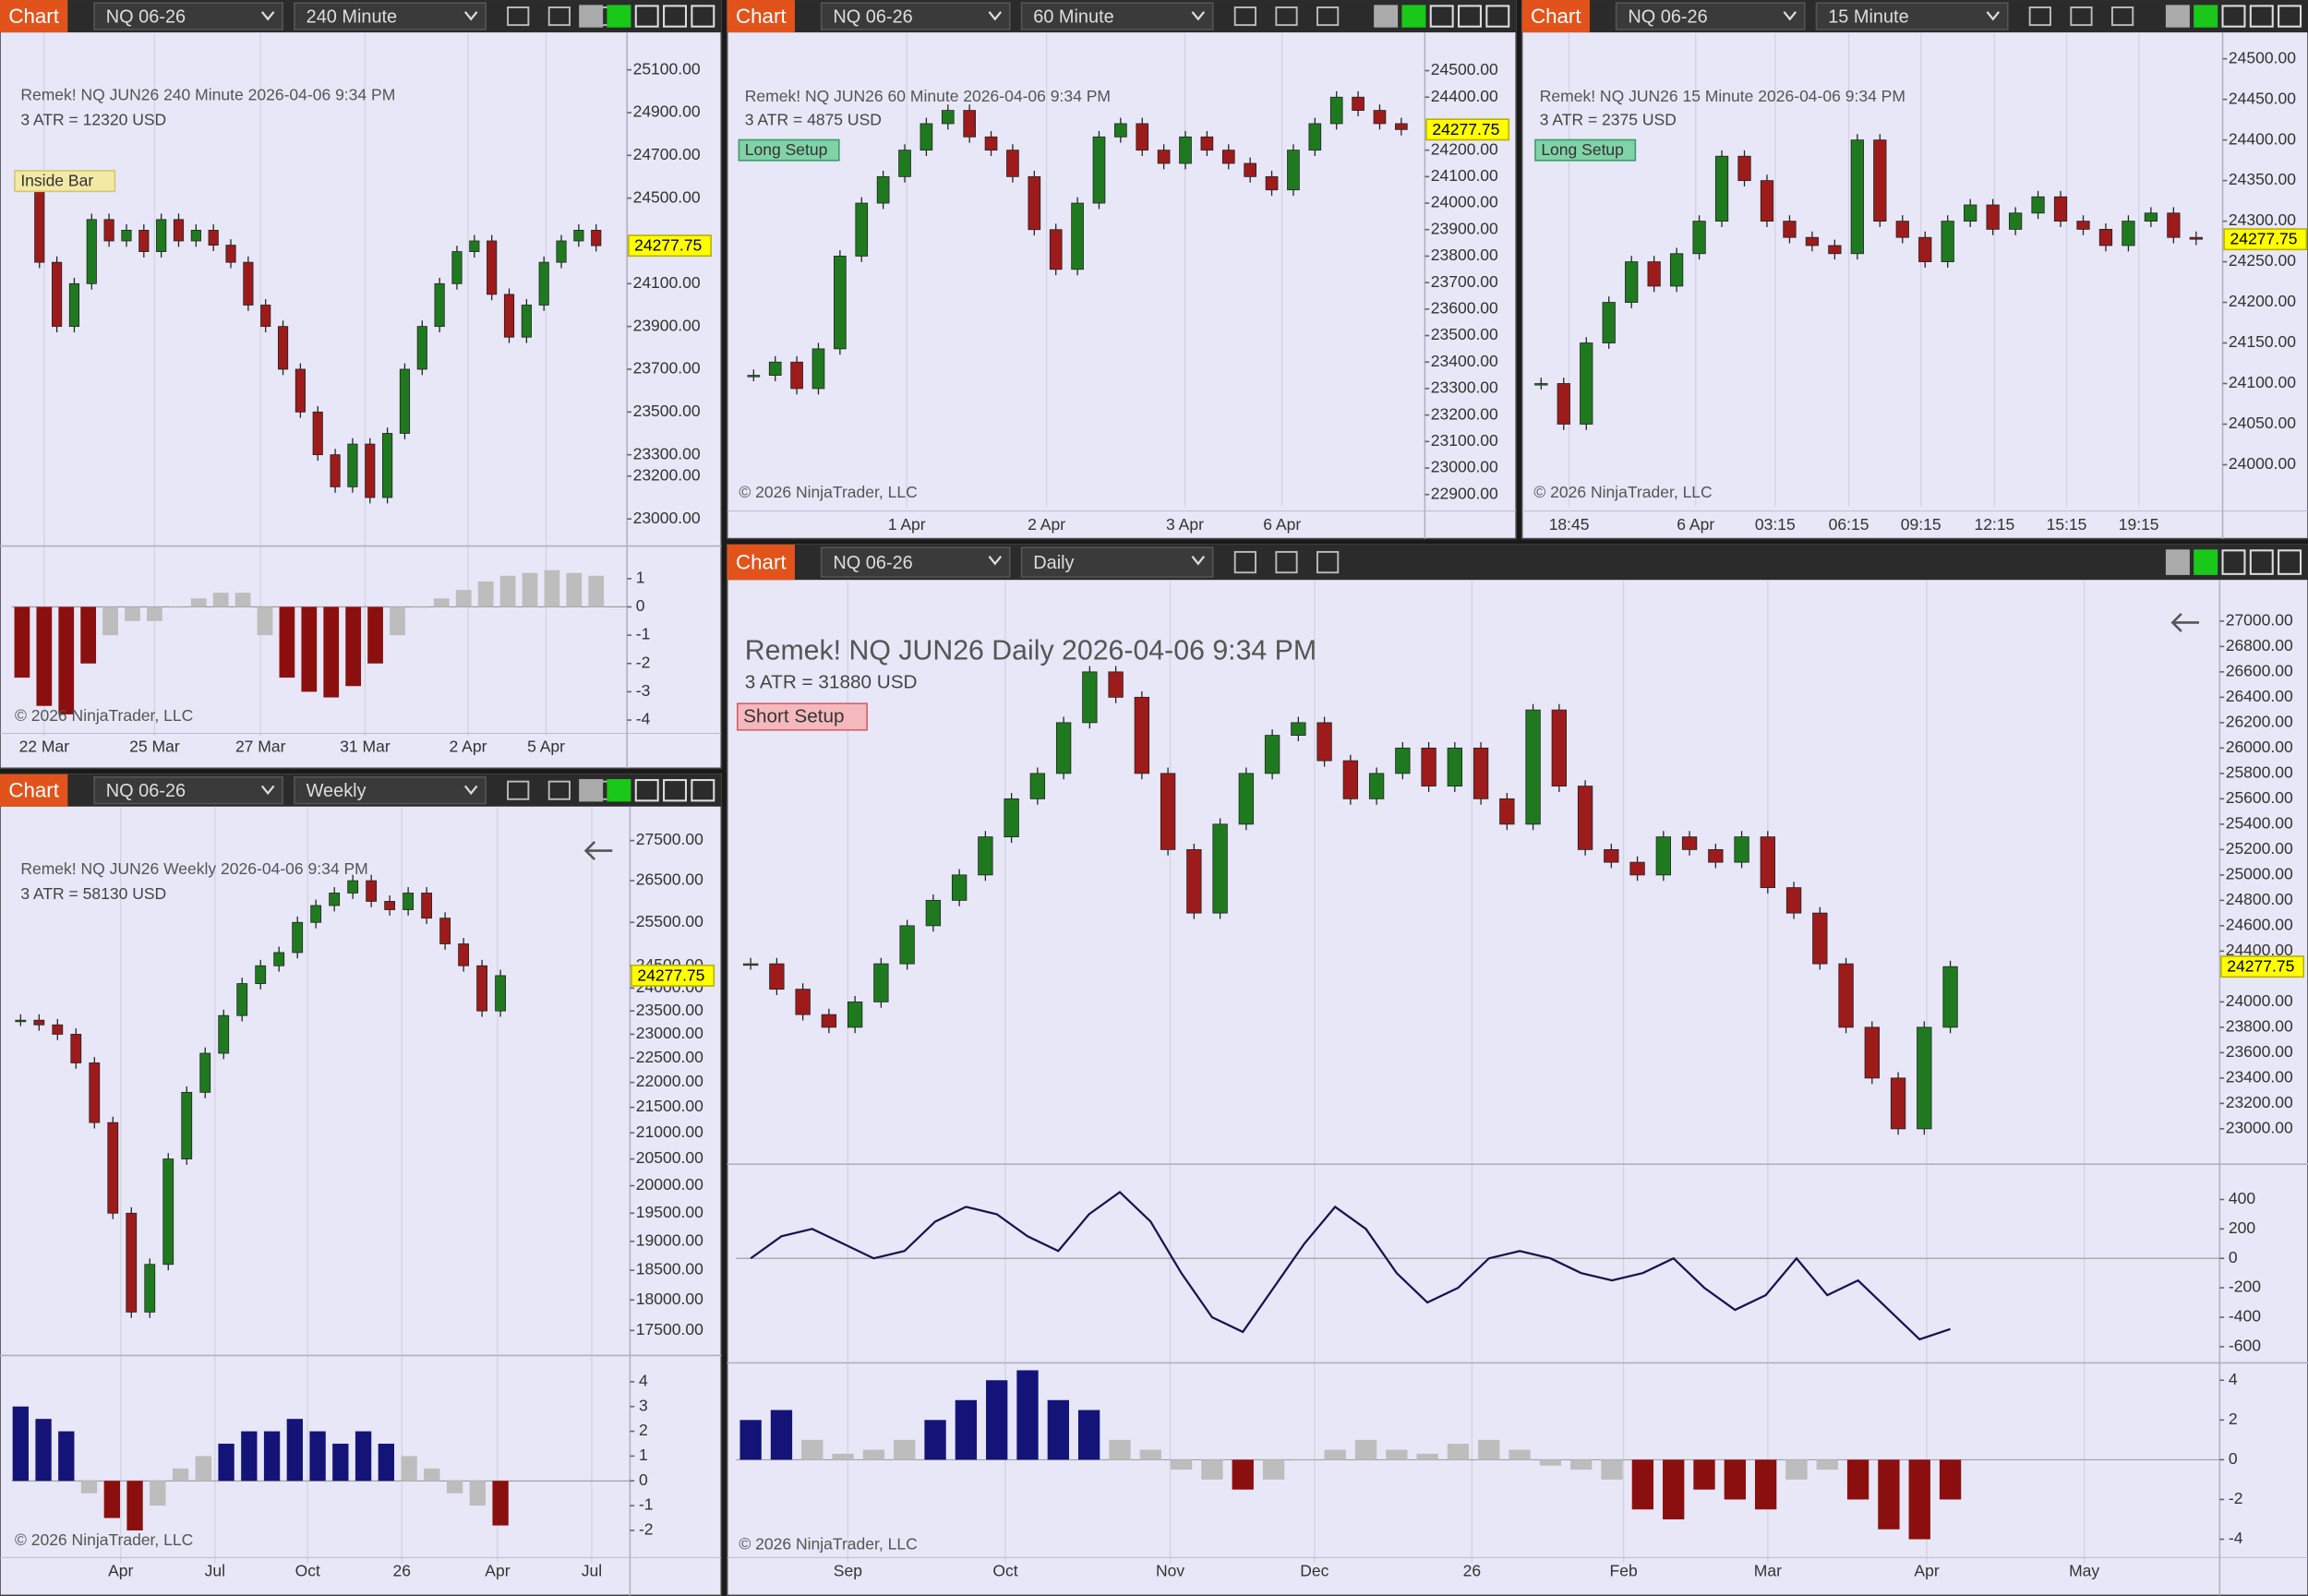 Image resolution: width=2308 pixels, height=1596 pixels. What do you see at coordinates (1464, 361) in the screenshot?
I see `y-tick-label: 23400.00` at bounding box center [1464, 361].